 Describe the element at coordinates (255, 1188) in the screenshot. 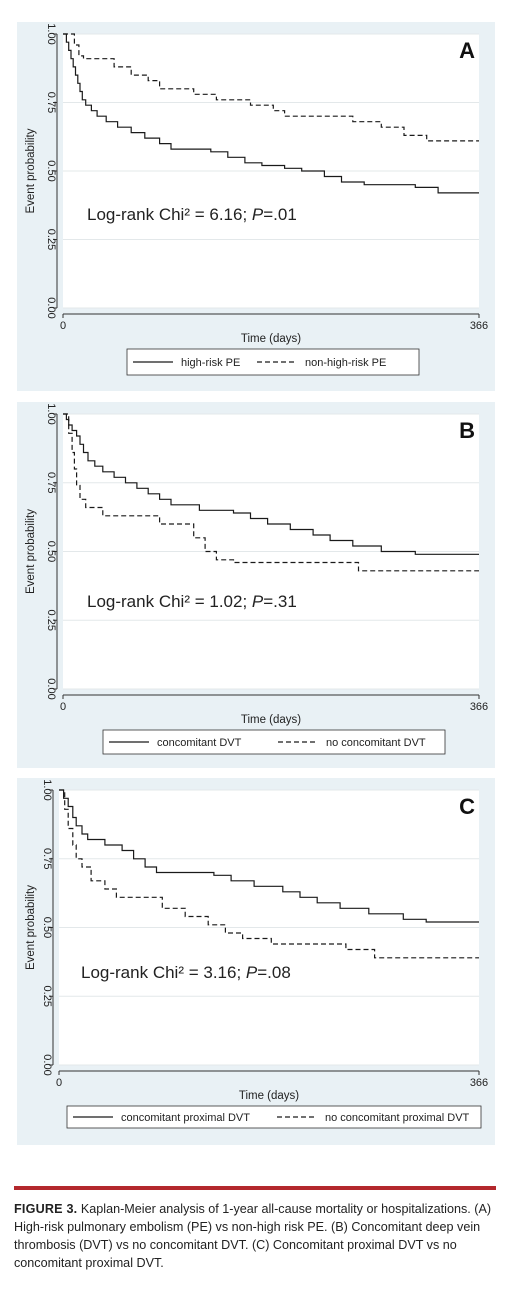

I see `caption-rule` at that location.